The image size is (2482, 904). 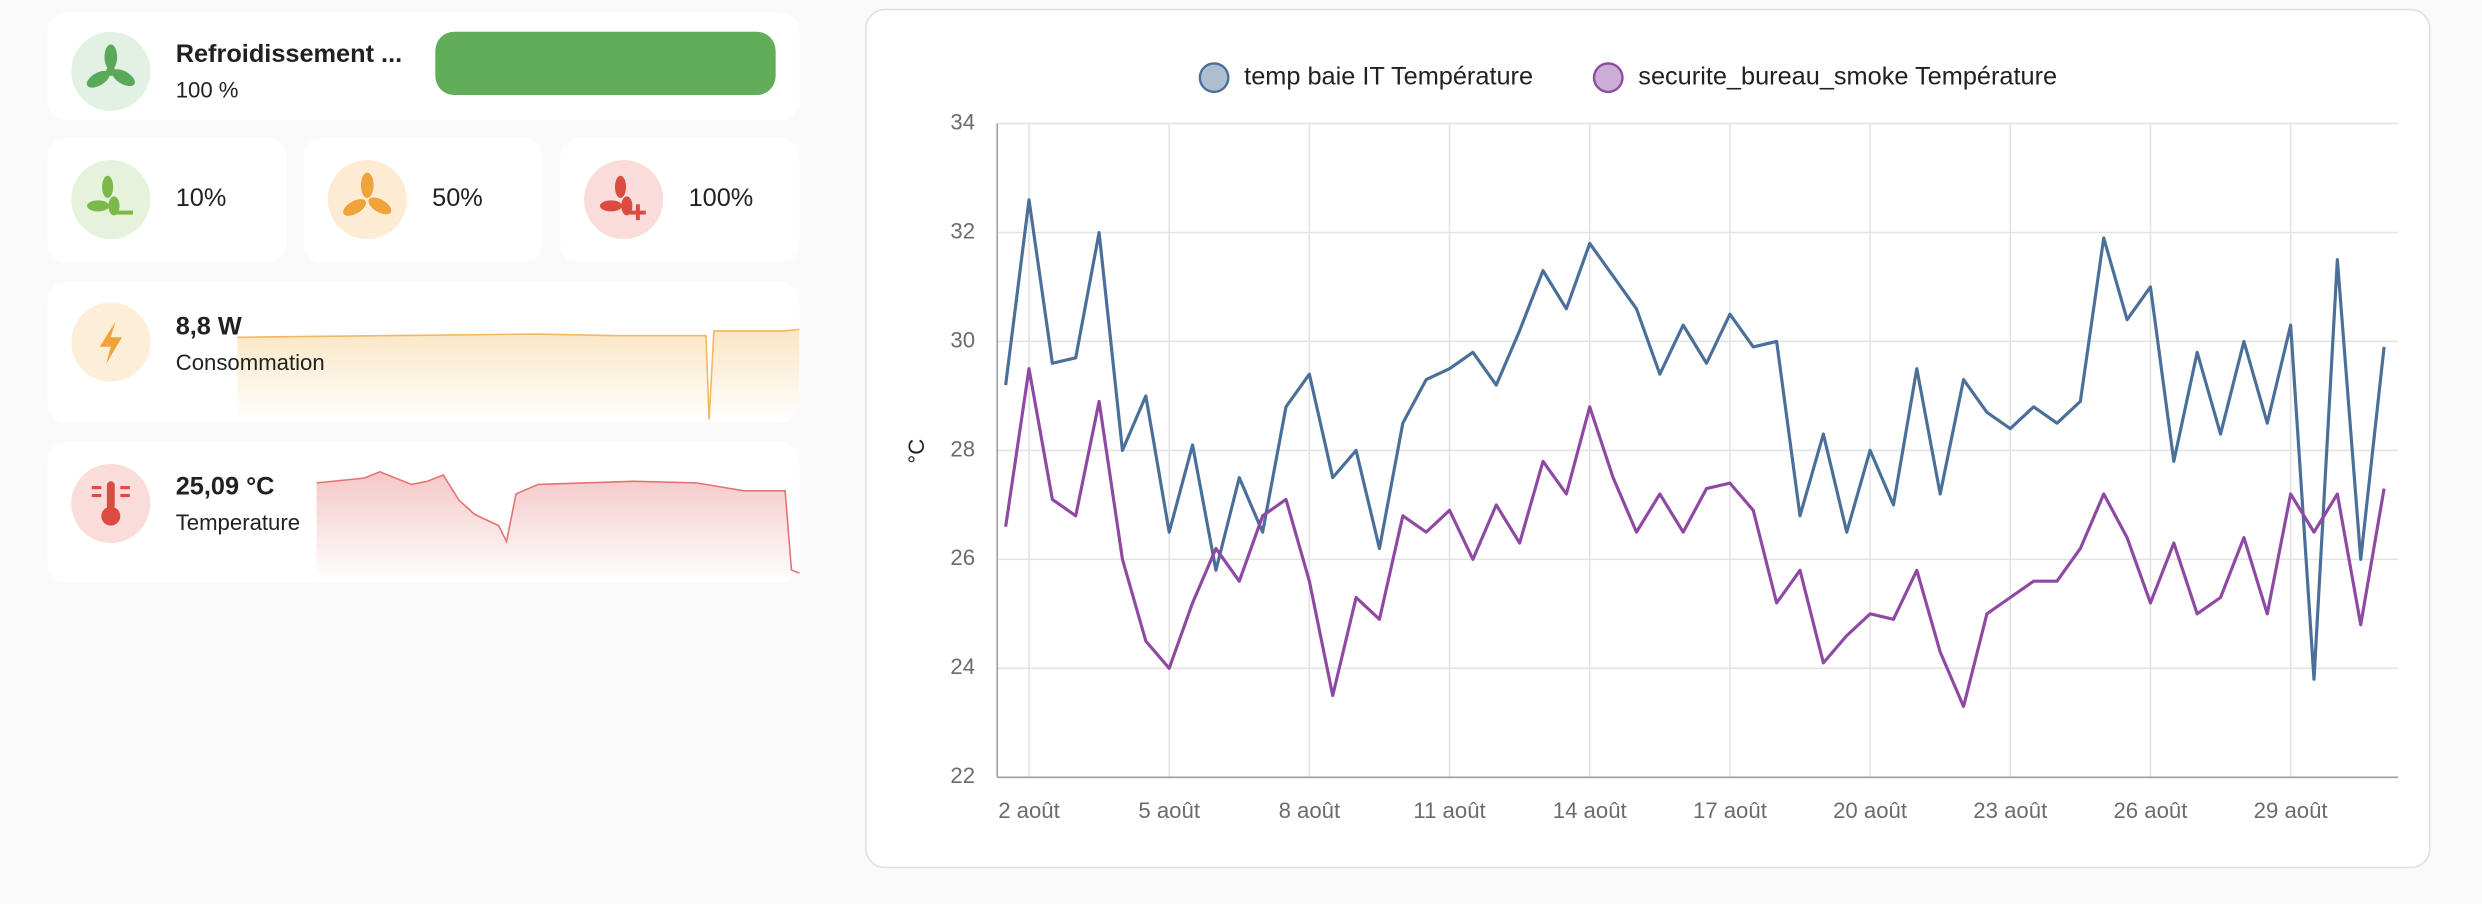 I want to click on x-tick-label: 14 août, so click(x=1590, y=810).